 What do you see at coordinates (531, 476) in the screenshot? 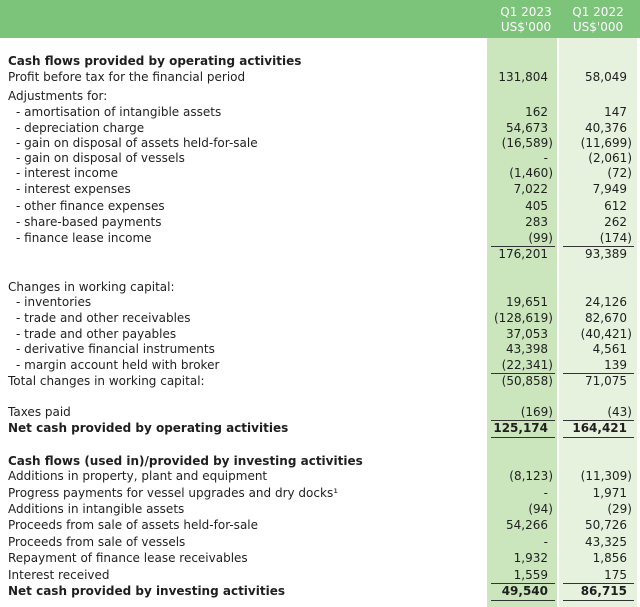
I see `row-value: (8,123)` at bounding box center [531, 476].